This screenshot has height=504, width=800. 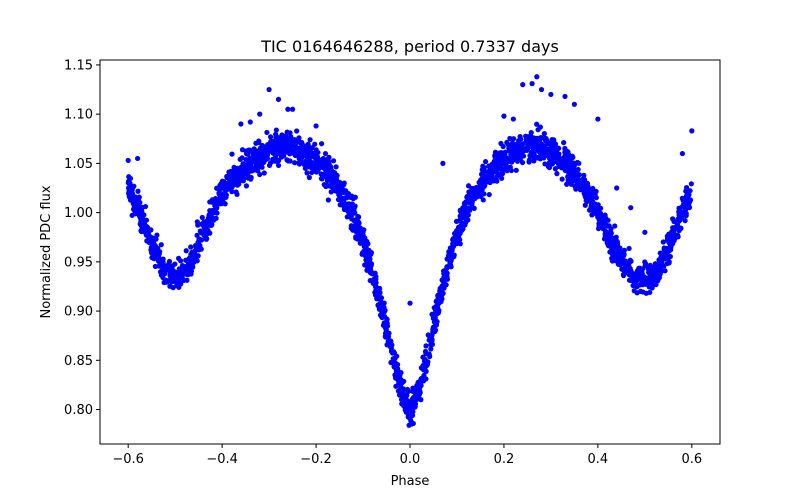 What do you see at coordinates (78, 164) in the screenshot?
I see `y-tick-label: 1.05` at bounding box center [78, 164].